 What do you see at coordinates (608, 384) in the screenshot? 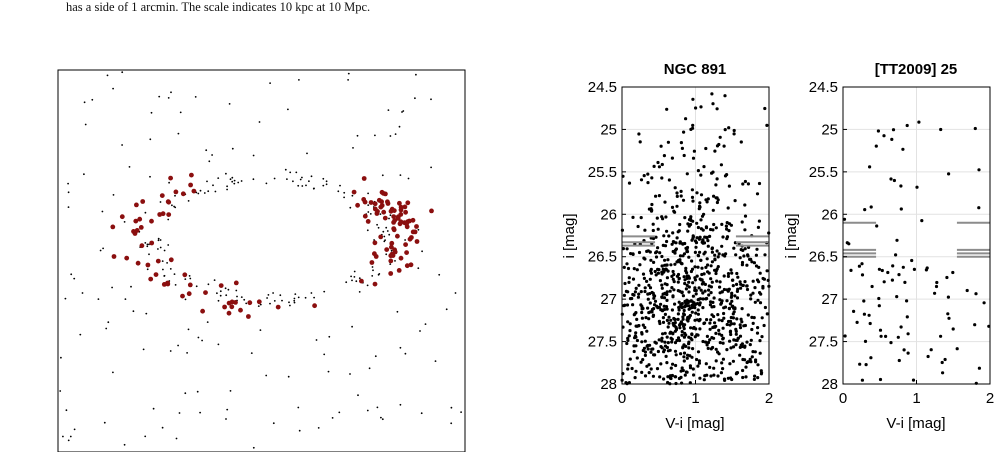
I see `y-tick-label: 28` at bounding box center [608, 384].